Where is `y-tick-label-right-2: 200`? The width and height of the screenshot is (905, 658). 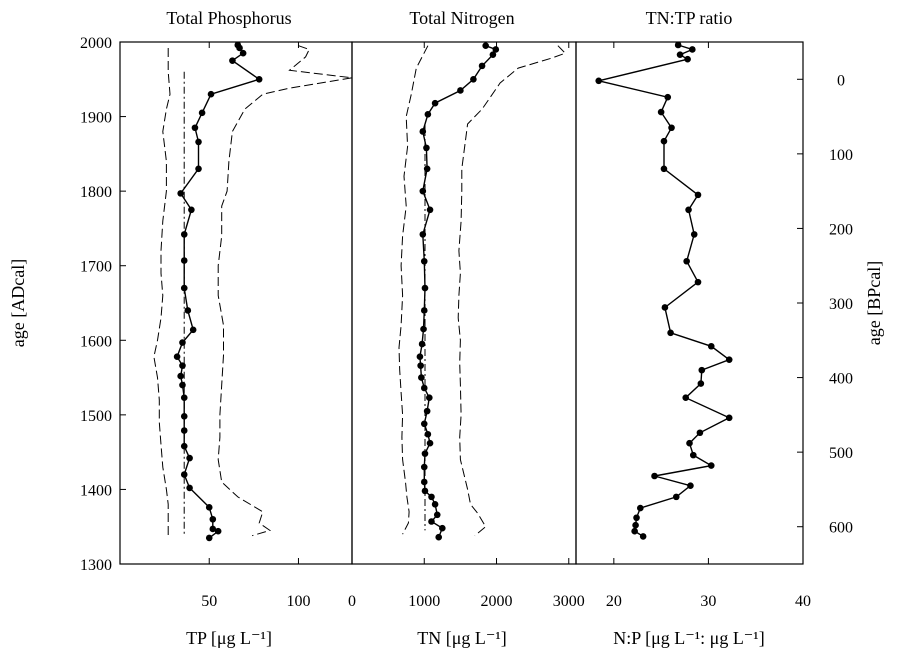 y-tick-label-right-2: 200 is located at coordinates (841, 229).